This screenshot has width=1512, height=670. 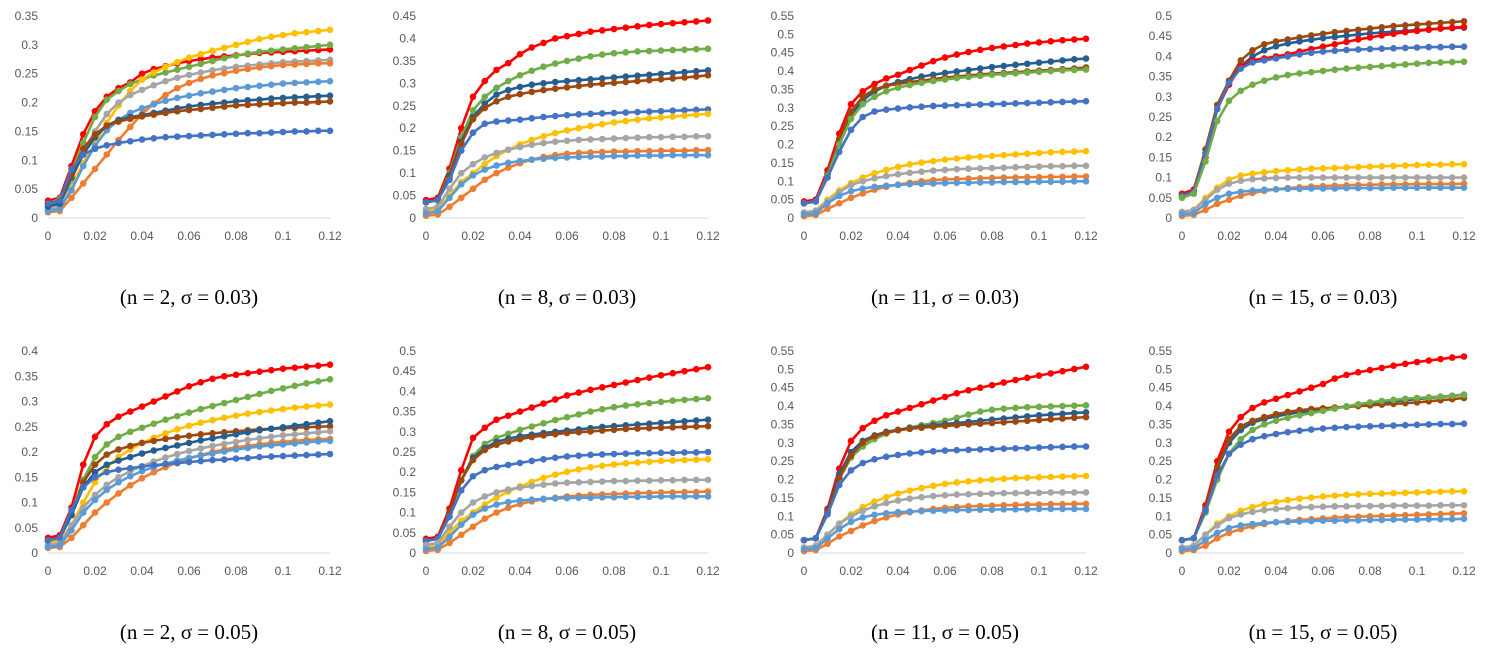 I want to click on series-red, so click(x=1323, y=448).